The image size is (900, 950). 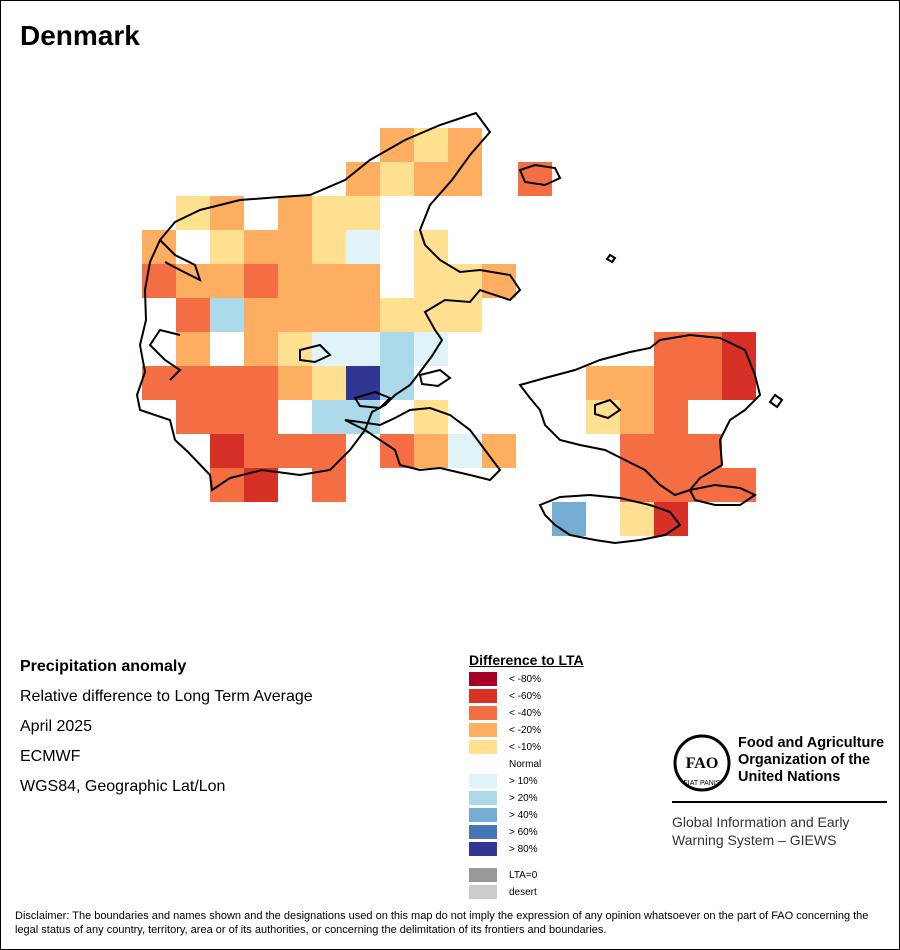 I want to click on legend-item: > 10%, so click(x=503, y=781).